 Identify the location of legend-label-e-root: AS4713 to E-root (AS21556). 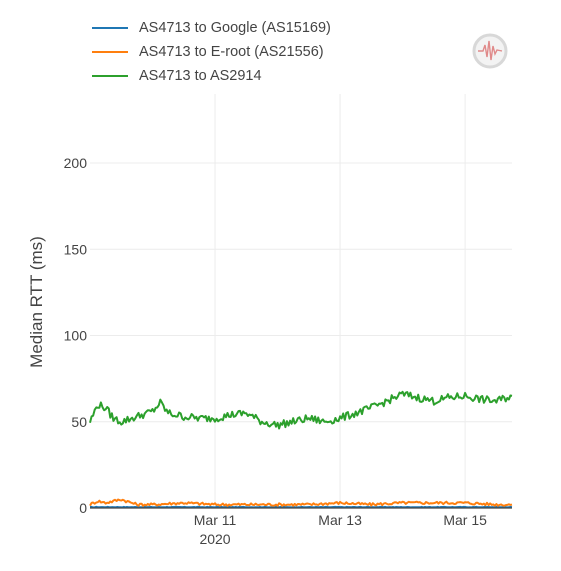
(231, 52).